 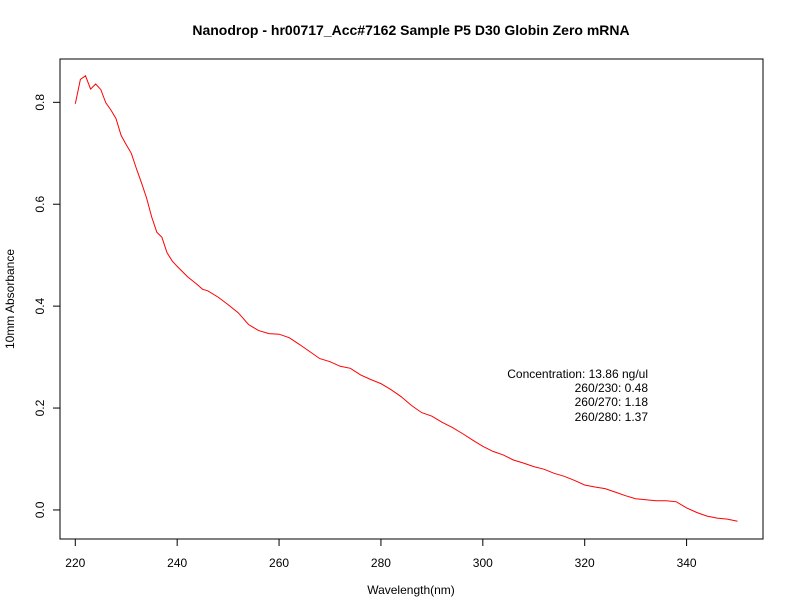 What do you see at coordinates (10, 299) in the screenshot?
I see `y-axis-label: 10mm Absorbance` at bounding box center [10, 299].